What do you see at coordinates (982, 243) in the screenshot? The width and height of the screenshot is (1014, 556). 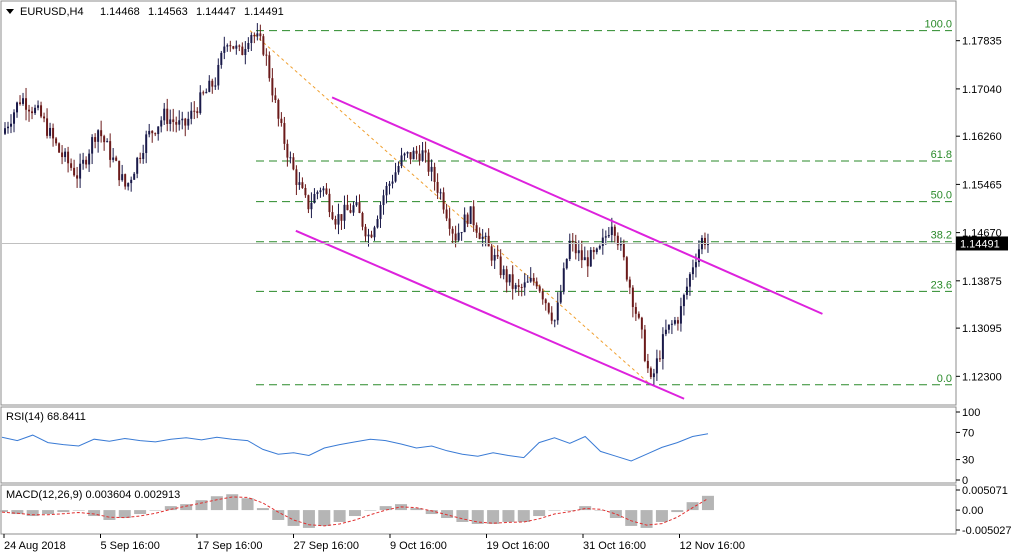 I see `current-price-box` at bounding box center [982, 243].